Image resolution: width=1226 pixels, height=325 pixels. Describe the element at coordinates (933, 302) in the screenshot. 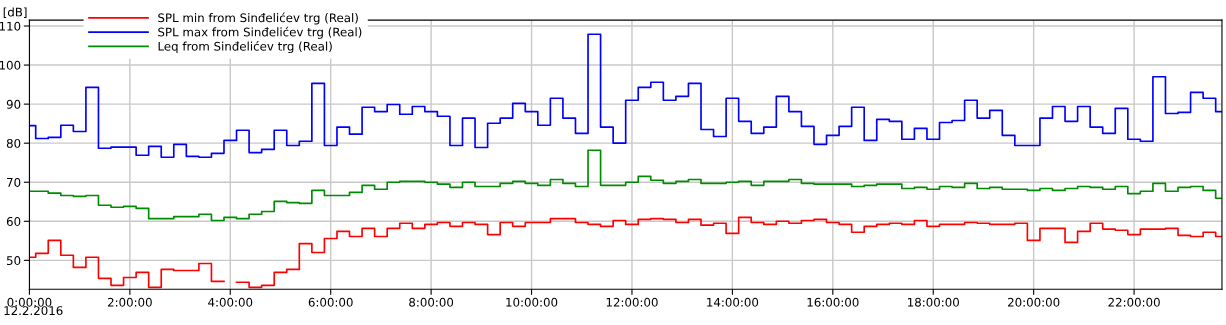

I see `x-tick-label: 18:00:00` at that location.